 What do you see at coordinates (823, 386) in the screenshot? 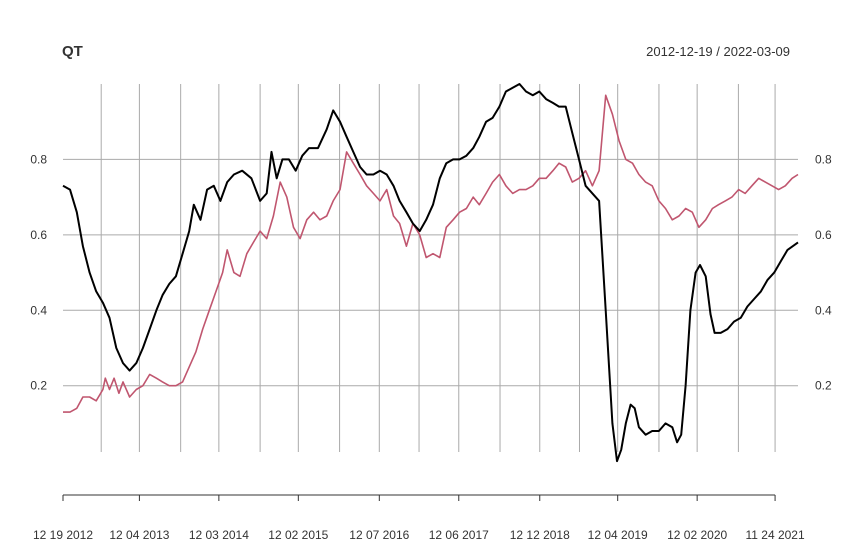
I see `y-tick-label-right: 0.2` at bounding box center [823, 386].